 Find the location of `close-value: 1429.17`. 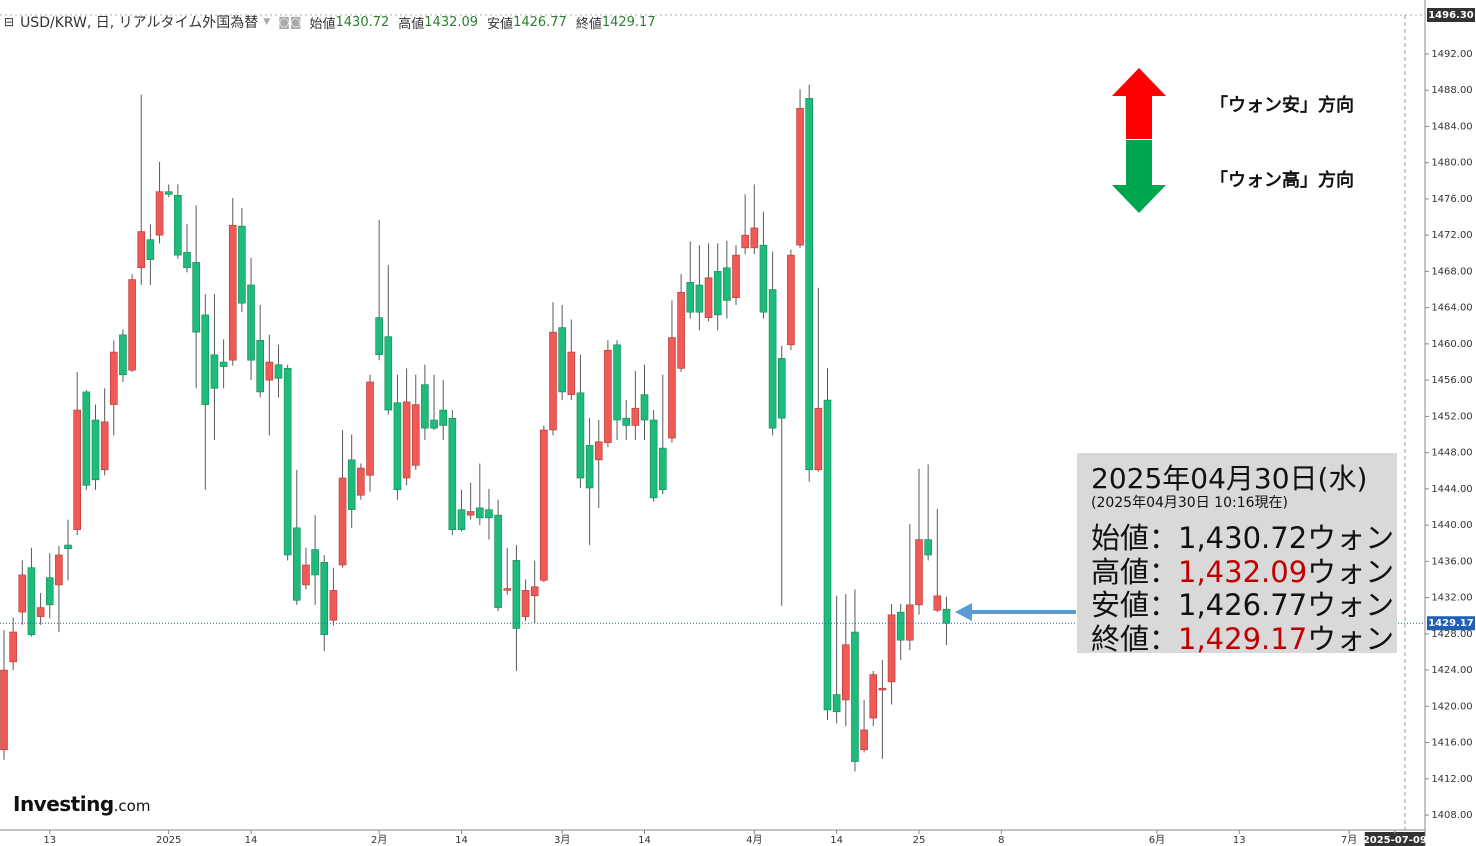

close-value: 1429.17 is located at coordinates (628, 22).